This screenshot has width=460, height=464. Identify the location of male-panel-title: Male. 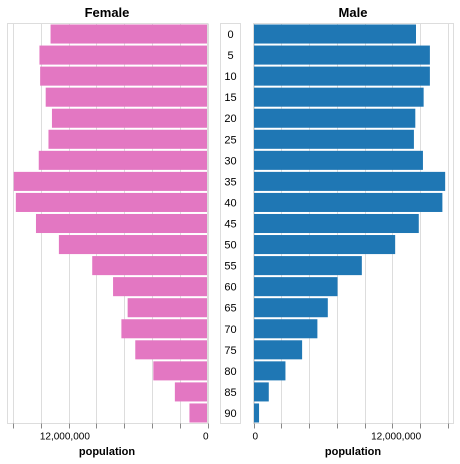
(353, 12).